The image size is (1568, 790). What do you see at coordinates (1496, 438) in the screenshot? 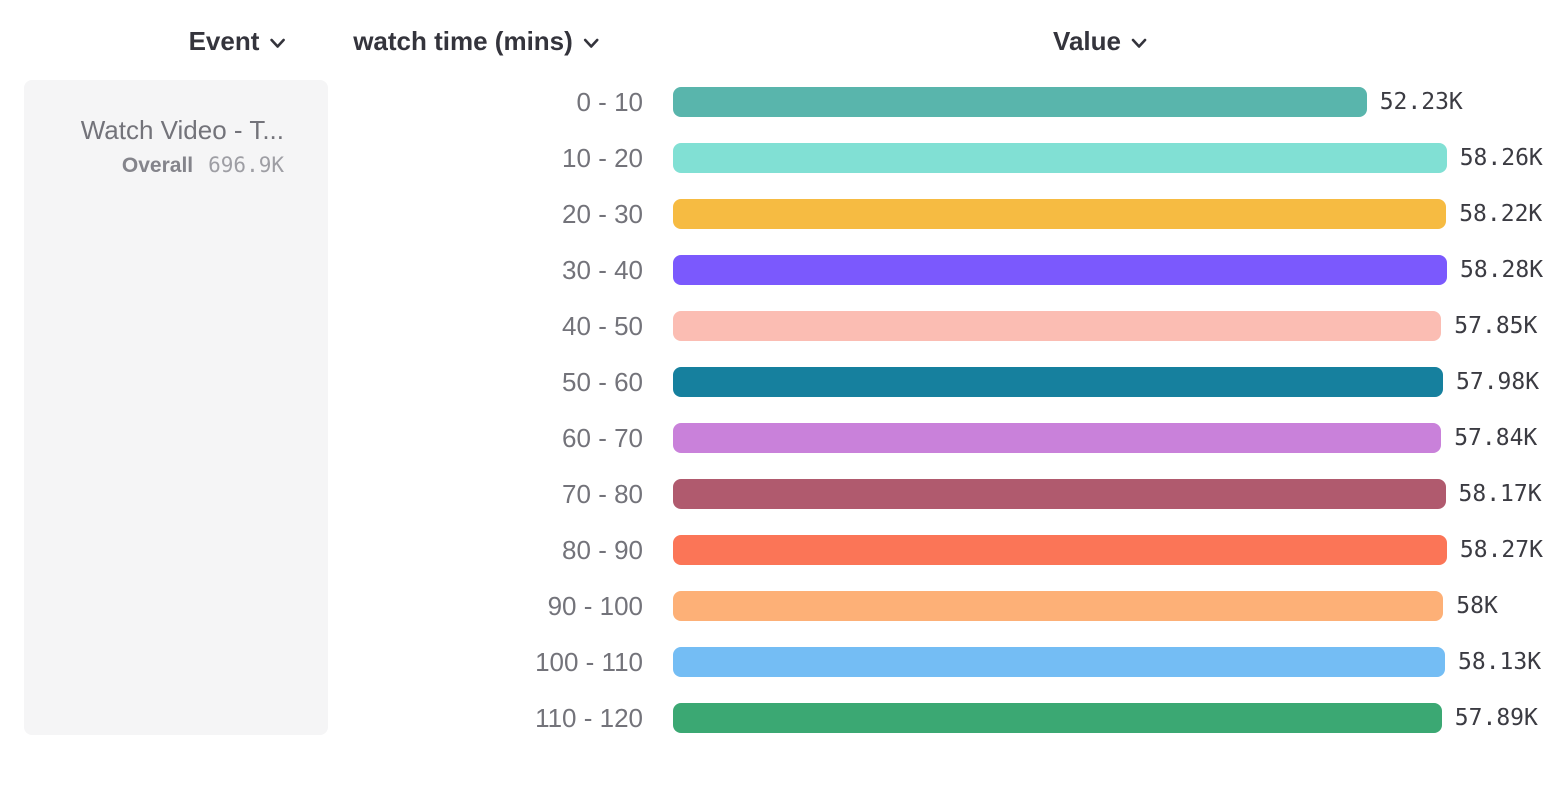
I see `value-label: 57.84K` at bounding box center [1496, 438].